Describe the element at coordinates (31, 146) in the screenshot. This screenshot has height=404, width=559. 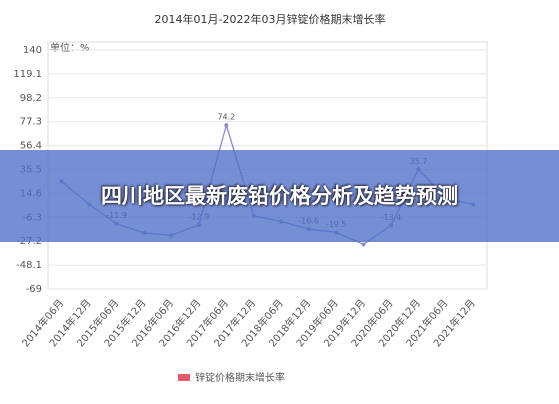
I see `y-tick-label: 56.4` at that location.